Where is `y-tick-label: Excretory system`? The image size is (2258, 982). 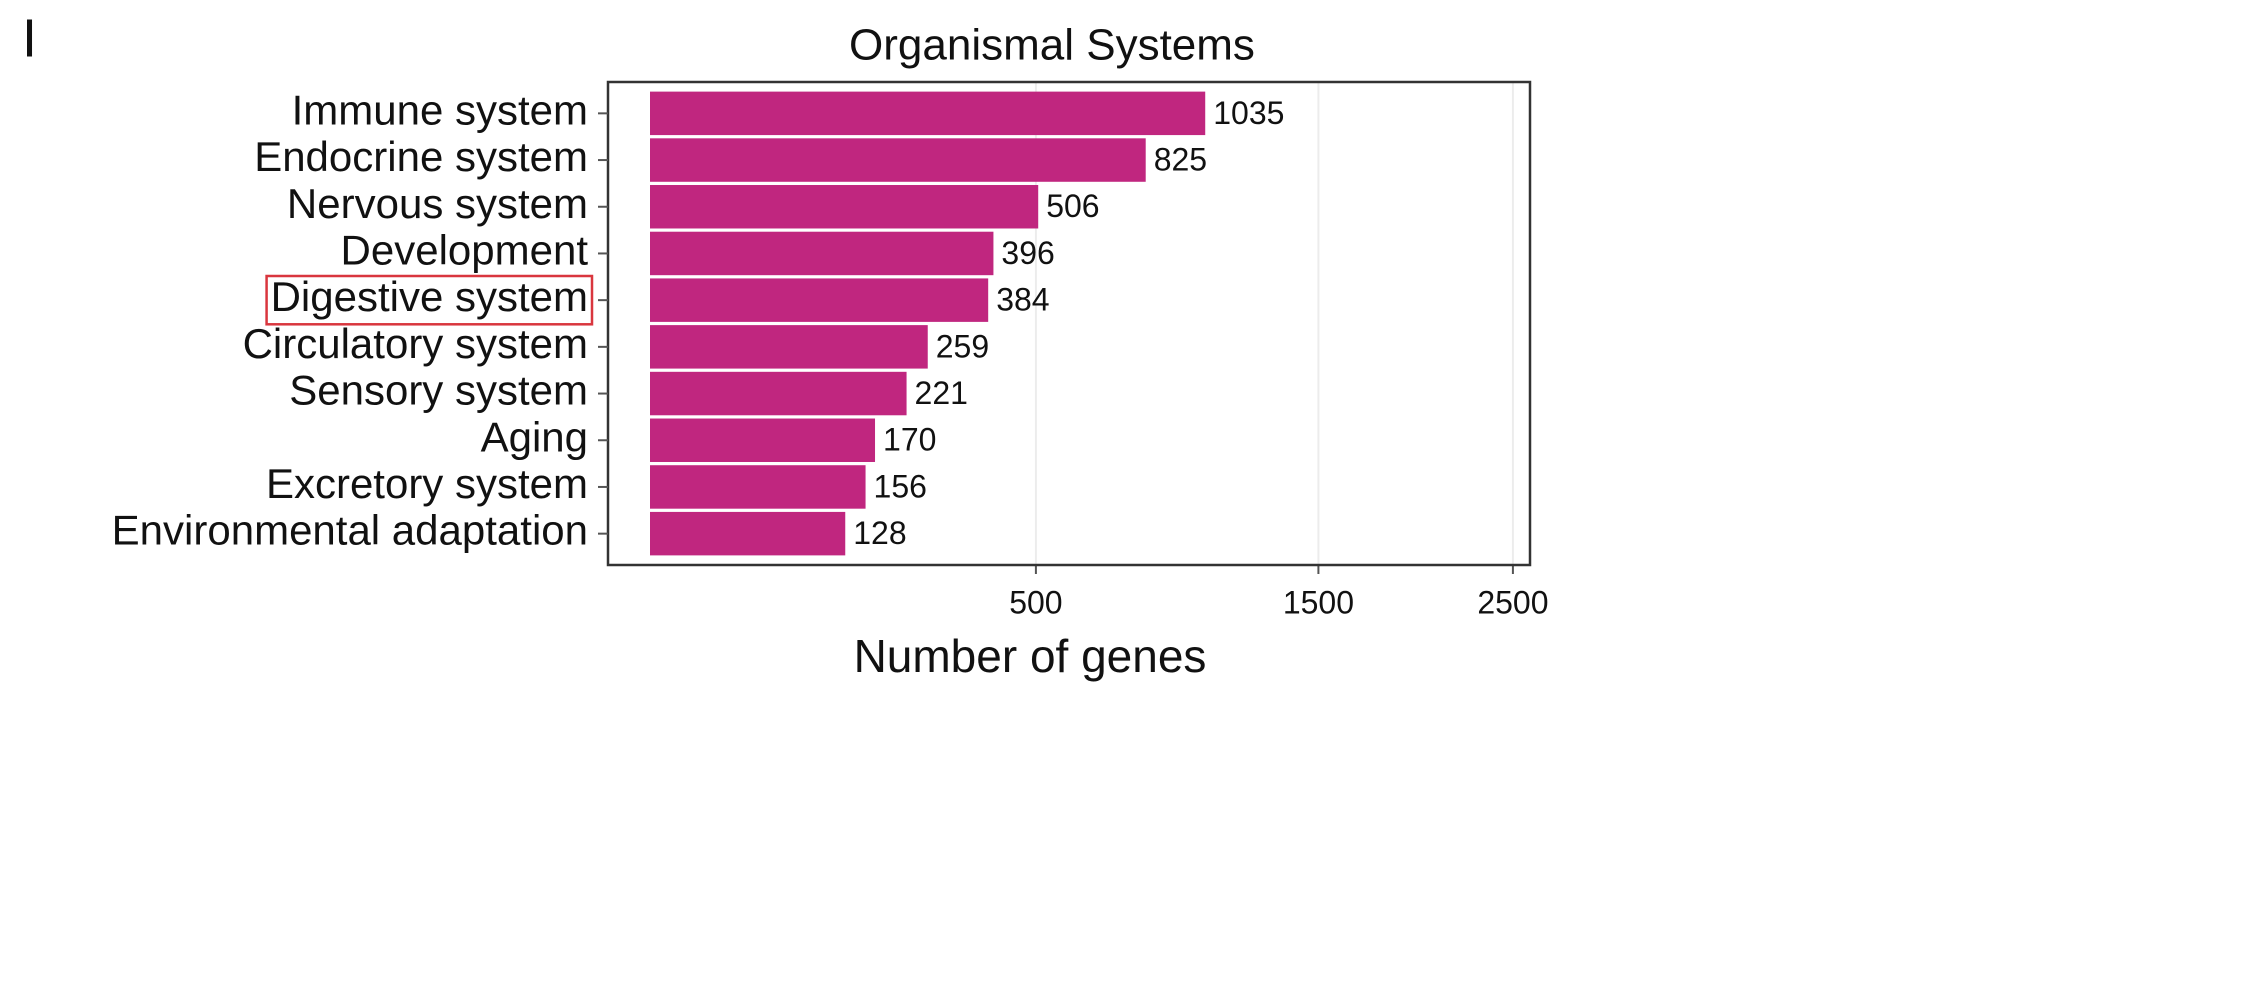 y-tick-label: Excretory system is located at coordinates (427, 483).